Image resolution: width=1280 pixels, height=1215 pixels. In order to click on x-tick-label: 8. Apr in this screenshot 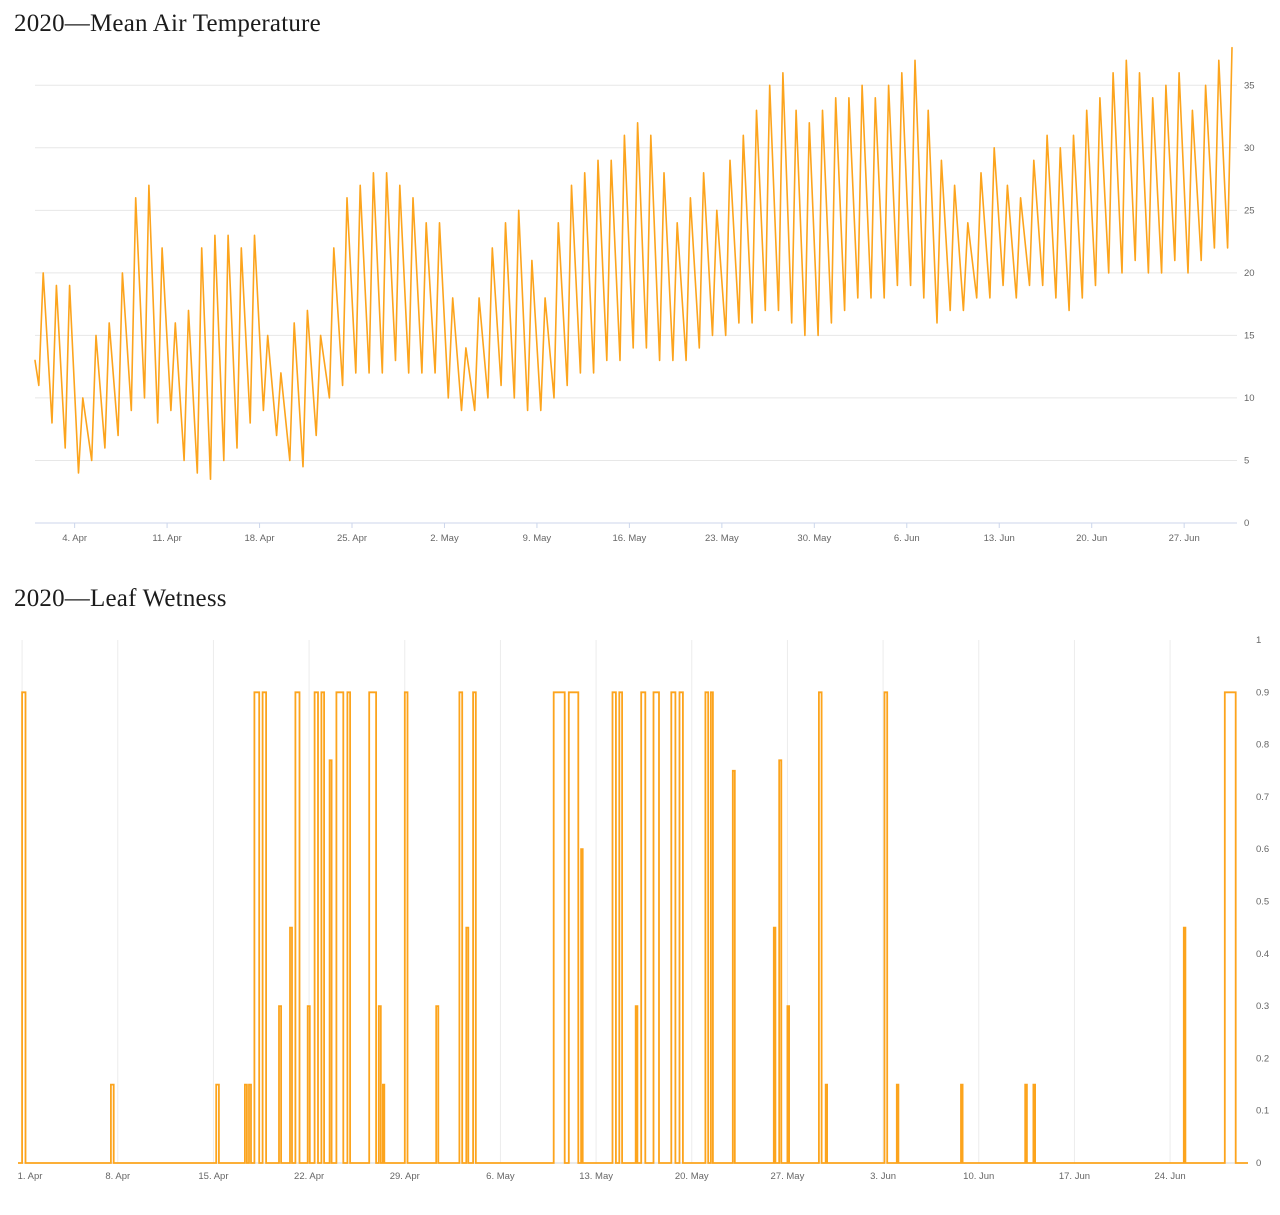, I will do `click(117, 1176)`.